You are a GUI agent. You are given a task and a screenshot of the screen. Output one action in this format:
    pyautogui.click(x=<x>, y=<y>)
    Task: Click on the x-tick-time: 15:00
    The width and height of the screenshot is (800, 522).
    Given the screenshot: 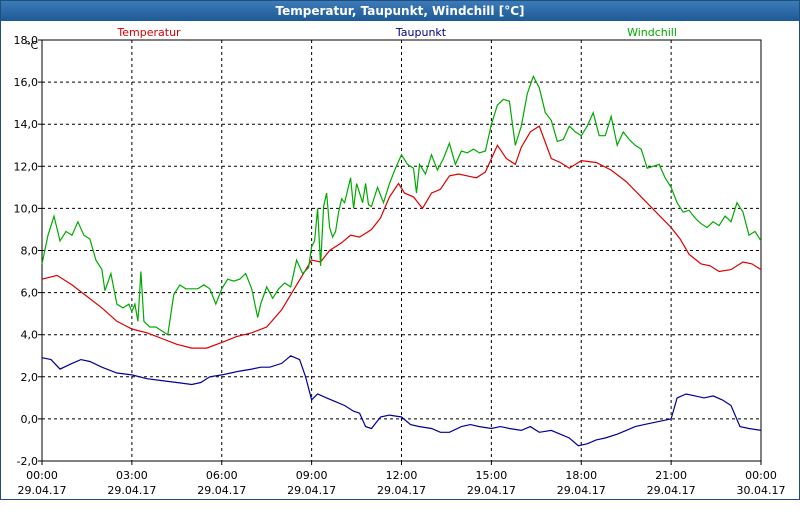 What is the action you would take?
    pyautogui.click(x=492, y=475)
    